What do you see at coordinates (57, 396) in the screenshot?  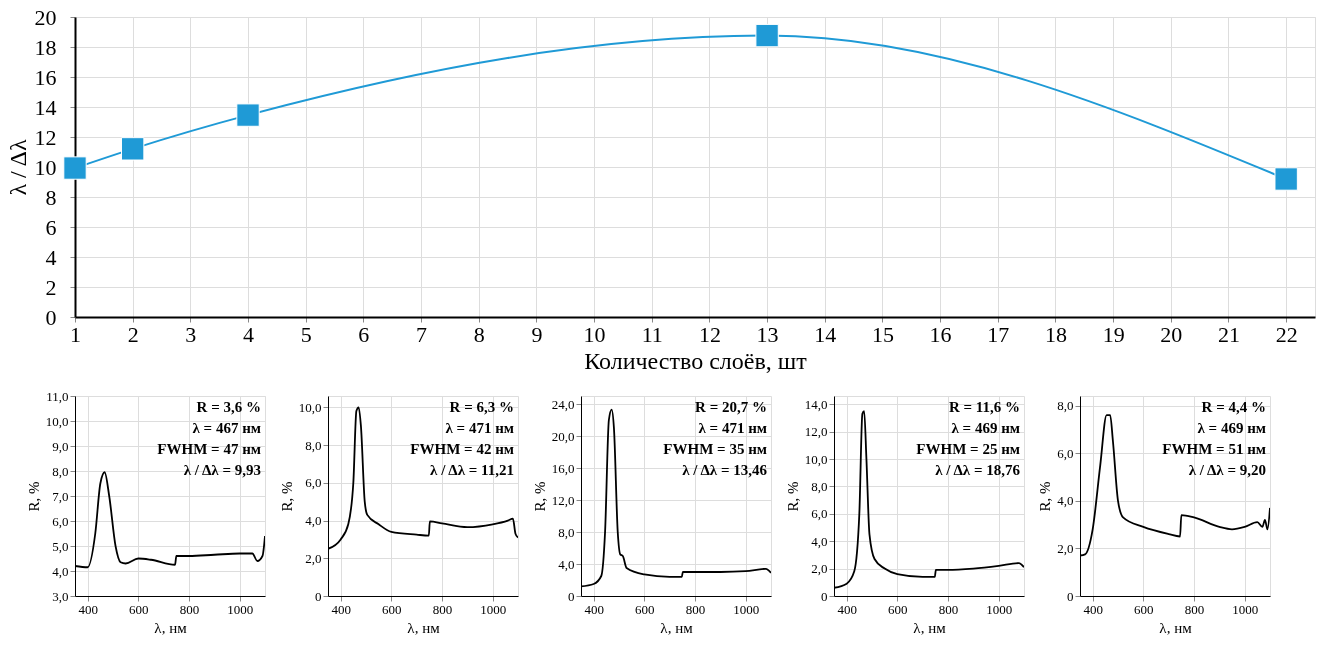 I see `y-tick-label: 11,0` at bounding box center [57, 396].